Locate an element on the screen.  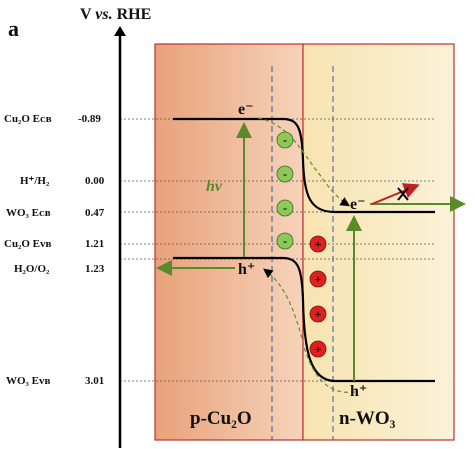
axis-title-suffix: RHE is located at coordinates (134, 14).